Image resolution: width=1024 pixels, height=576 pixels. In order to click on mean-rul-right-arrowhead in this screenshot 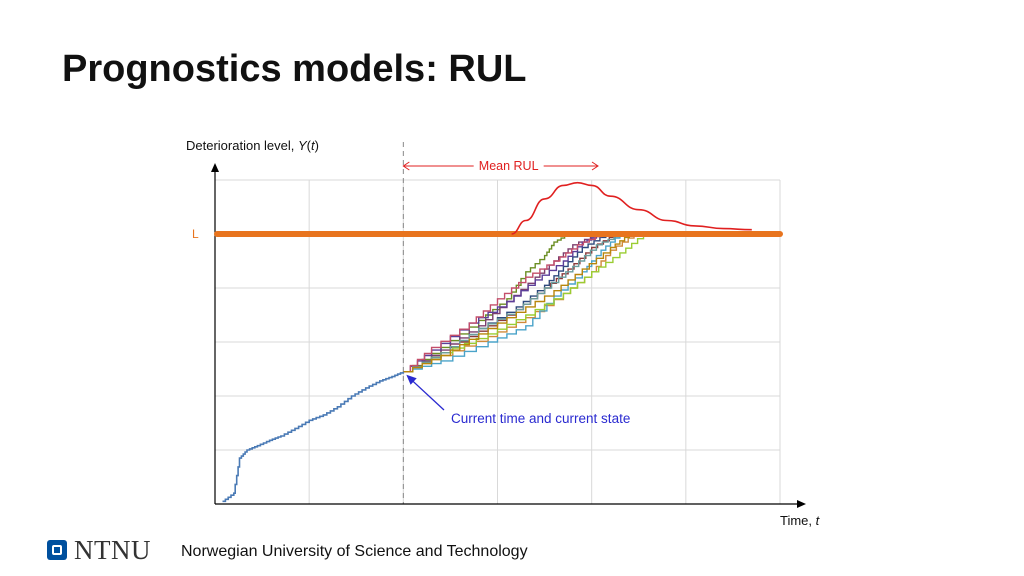, I will do `click(595, 166)`.